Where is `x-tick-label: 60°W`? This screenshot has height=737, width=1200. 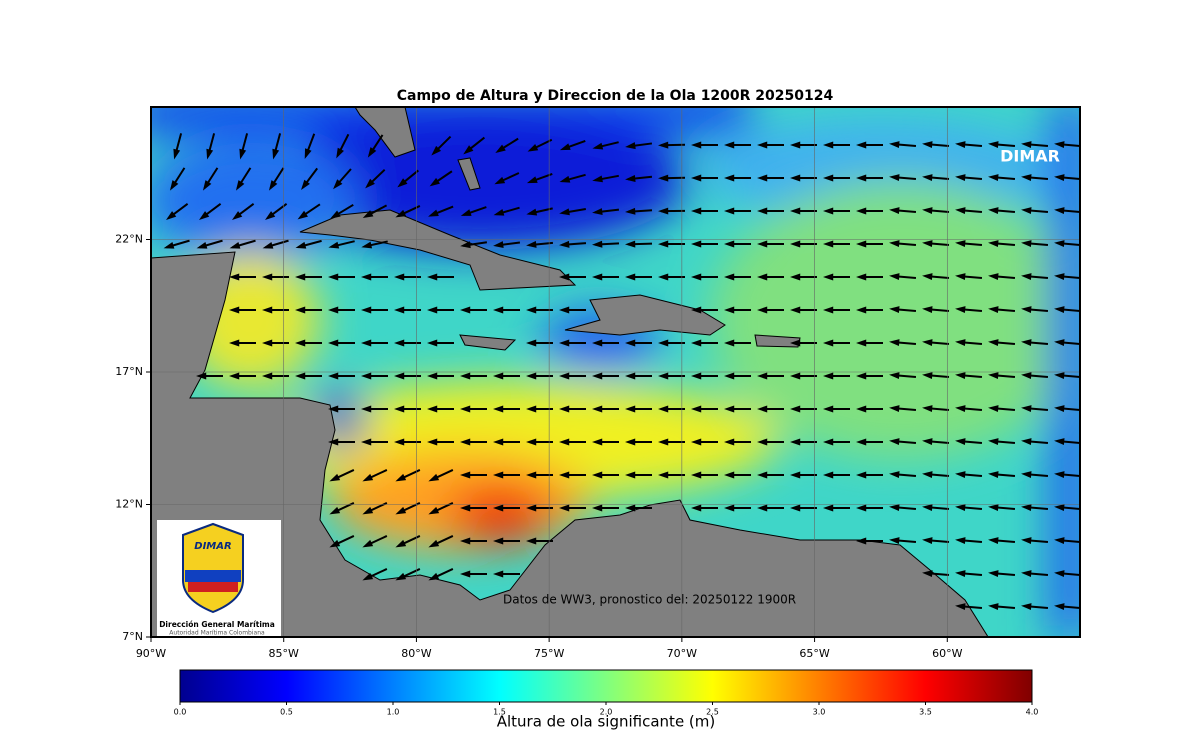 x-tick-label: 60°W is located at coordinates (947, 653).